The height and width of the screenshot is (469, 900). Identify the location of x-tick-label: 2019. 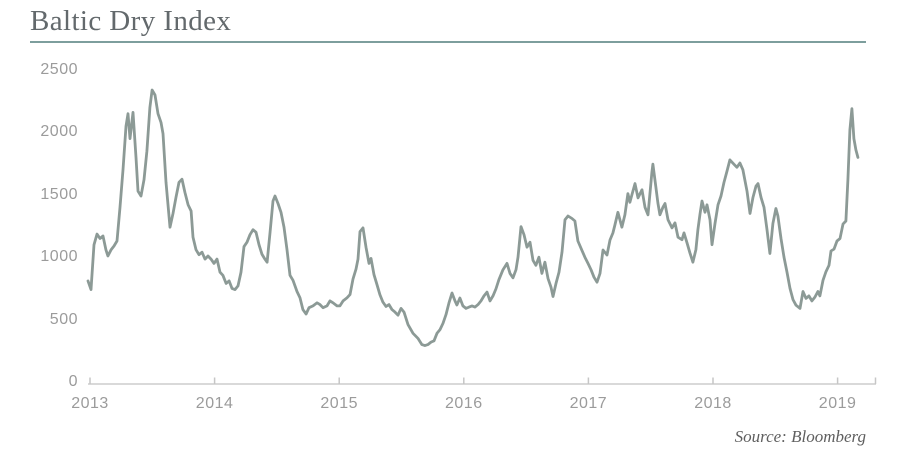
(837, 403).